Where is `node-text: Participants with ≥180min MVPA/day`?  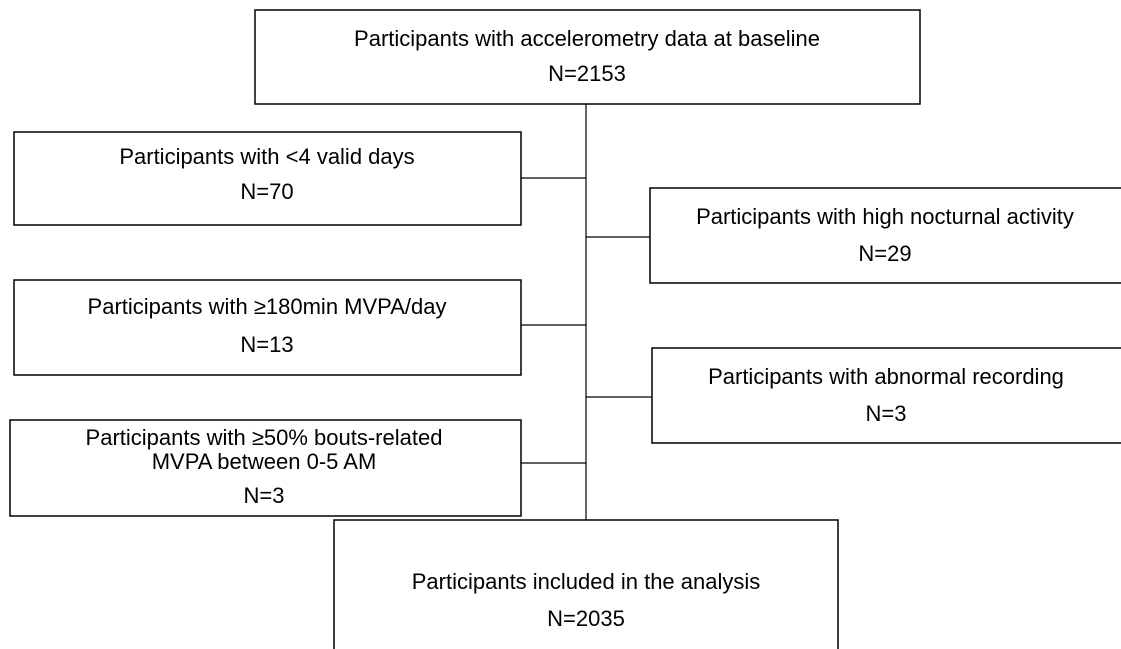
node-text: Participants with ≥180min MVPA/day is located at coordinates (267, 306).